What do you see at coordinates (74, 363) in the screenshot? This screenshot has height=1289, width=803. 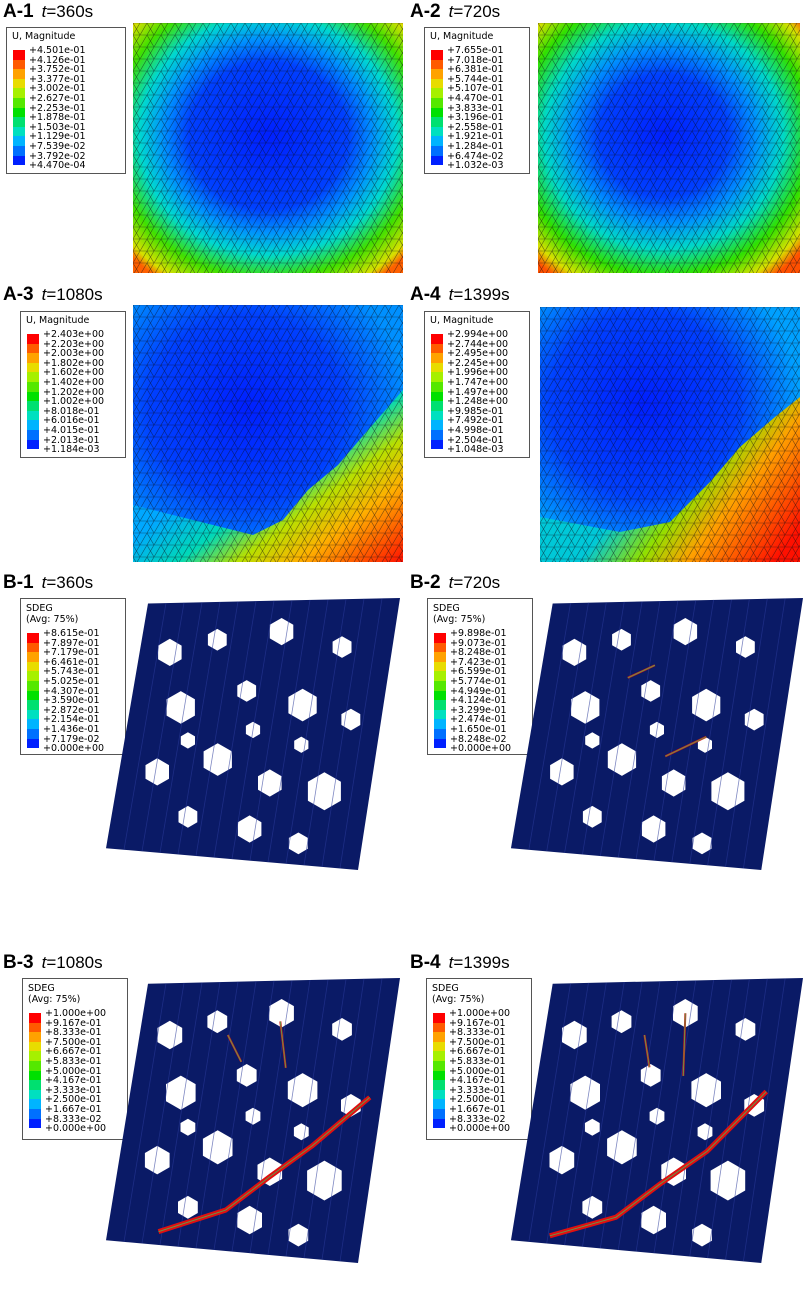 I see `legend-value: +1.802e+00` at bounding box center [74, 363].